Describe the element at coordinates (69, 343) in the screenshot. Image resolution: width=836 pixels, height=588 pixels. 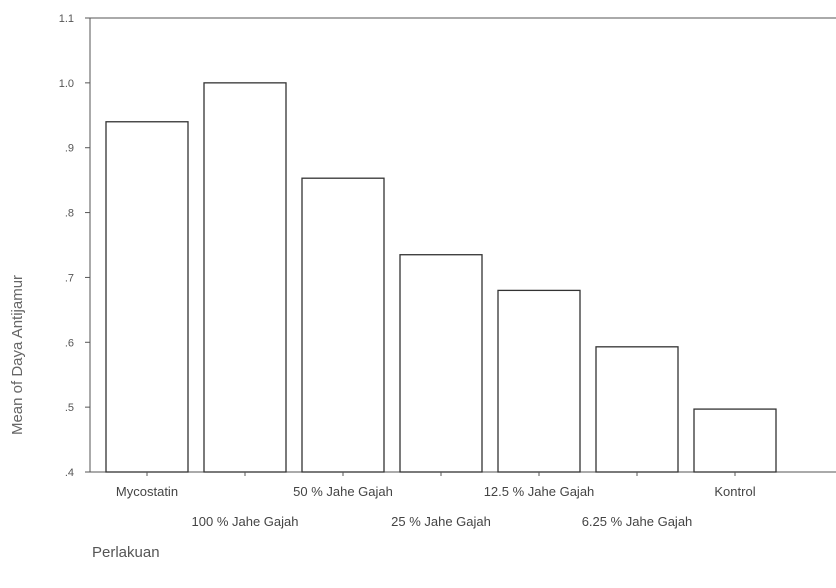
I see `y-tick-label: .6` at that location.